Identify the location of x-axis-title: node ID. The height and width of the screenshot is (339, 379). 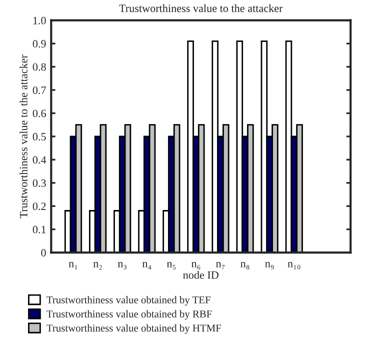
(200, 274).